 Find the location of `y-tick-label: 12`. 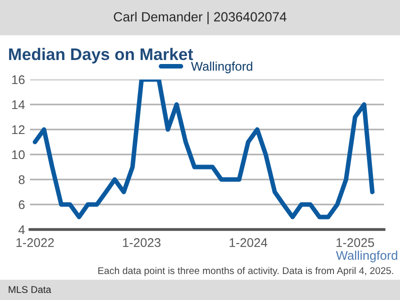

y-tick-label: 12 is located at coordinates (18, 129).